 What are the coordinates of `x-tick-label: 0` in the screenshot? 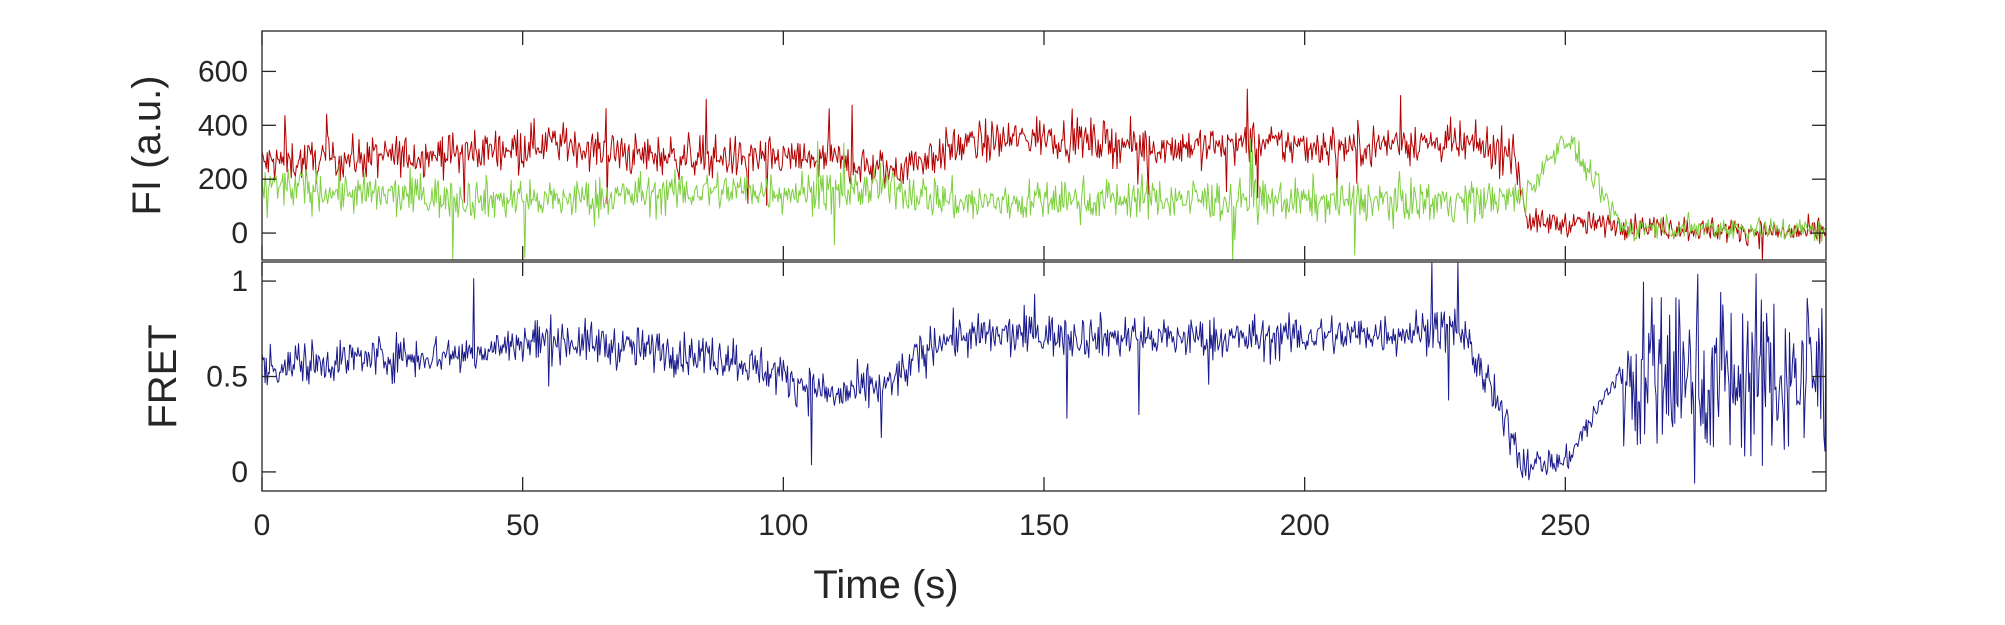 It's located at (262, 525).